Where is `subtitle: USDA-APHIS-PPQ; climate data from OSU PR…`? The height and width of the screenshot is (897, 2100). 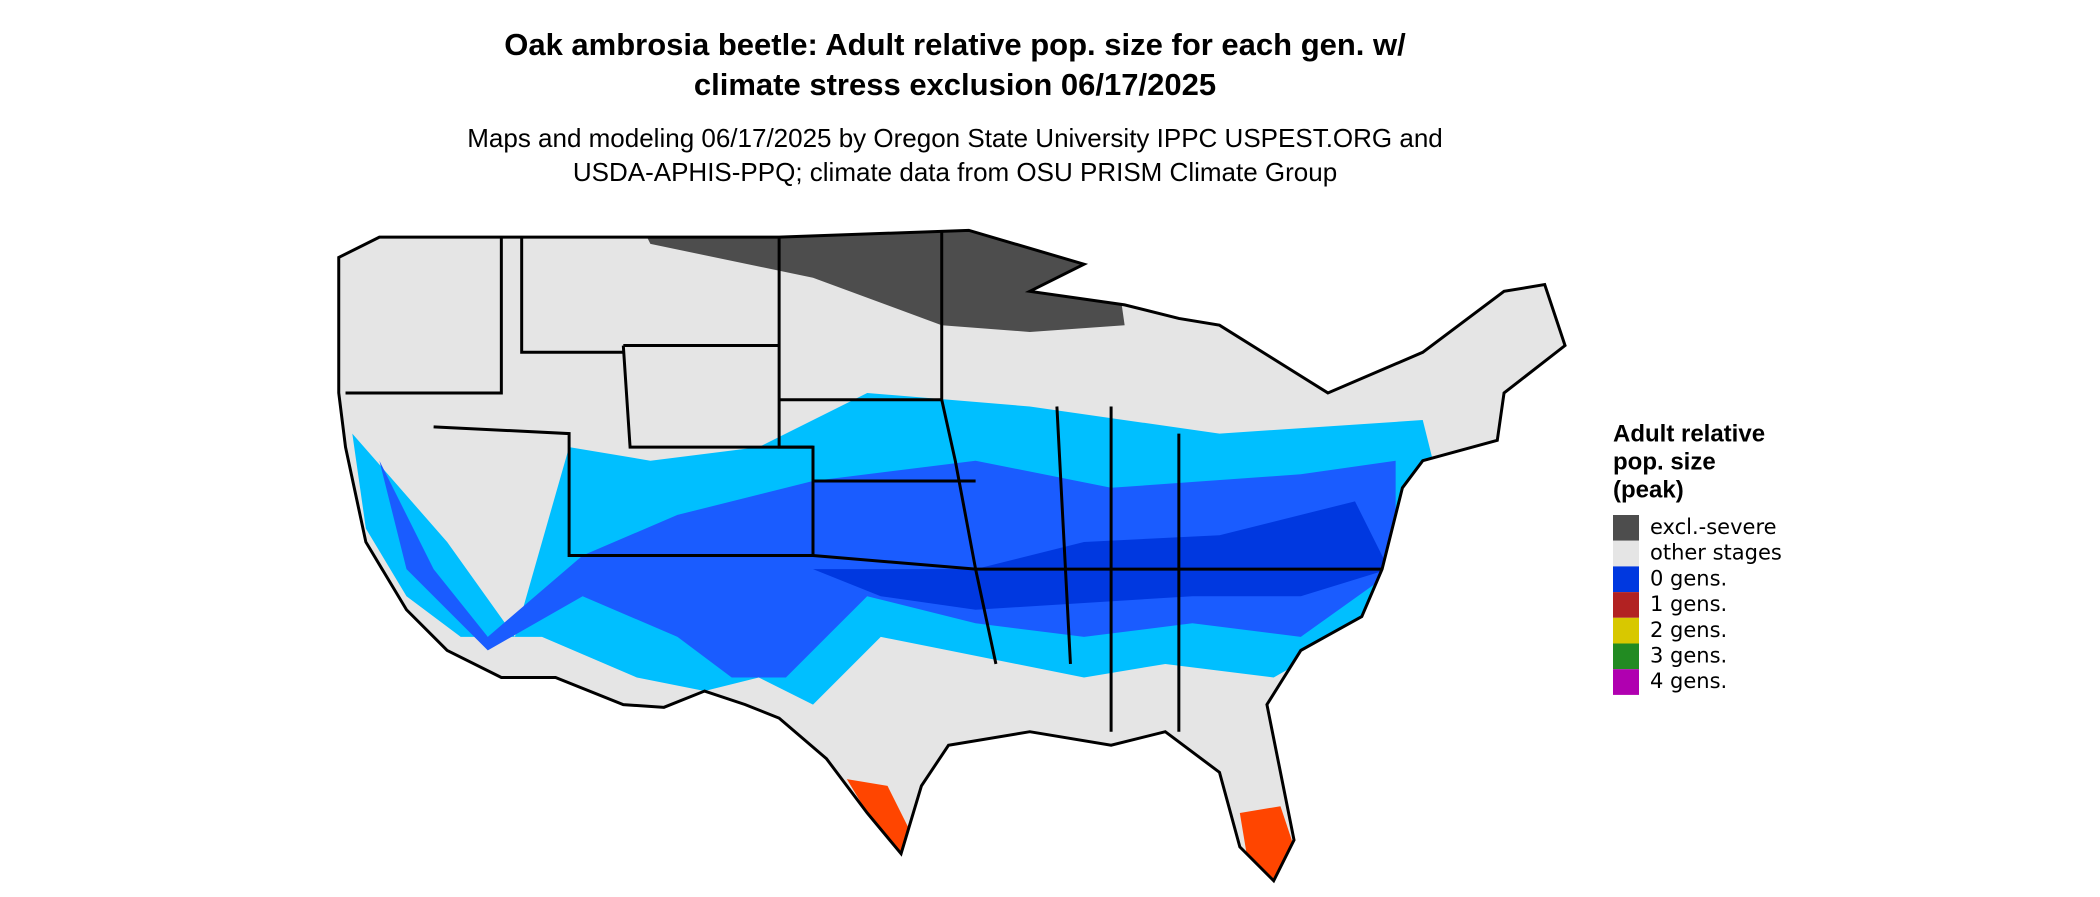 subtitle: USDA-APHIS-PPQ; climate data from OSU PR… is located at coordinates (955, 172).